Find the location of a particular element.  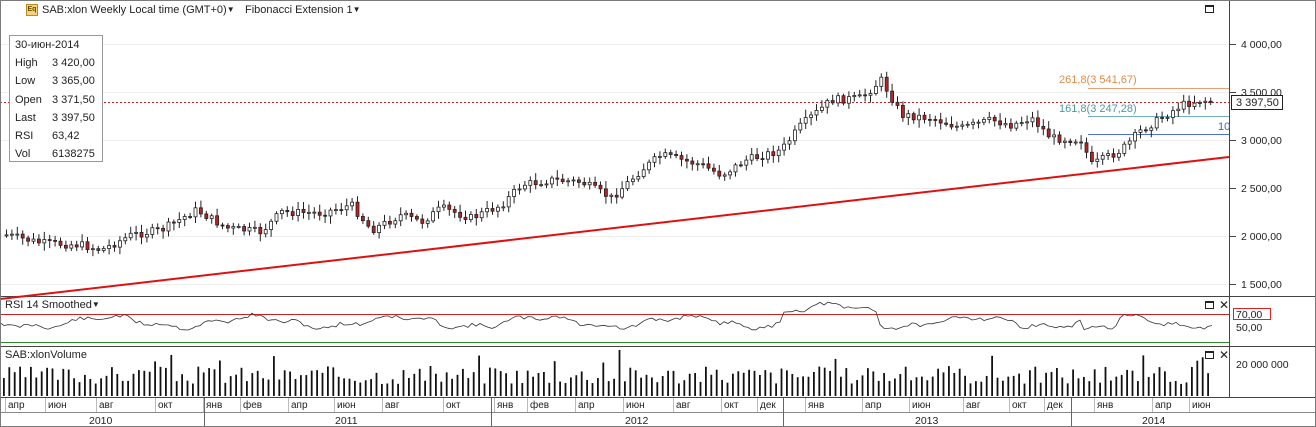

time-axis-year-label: 2011 is located at coordinates (346, 421).